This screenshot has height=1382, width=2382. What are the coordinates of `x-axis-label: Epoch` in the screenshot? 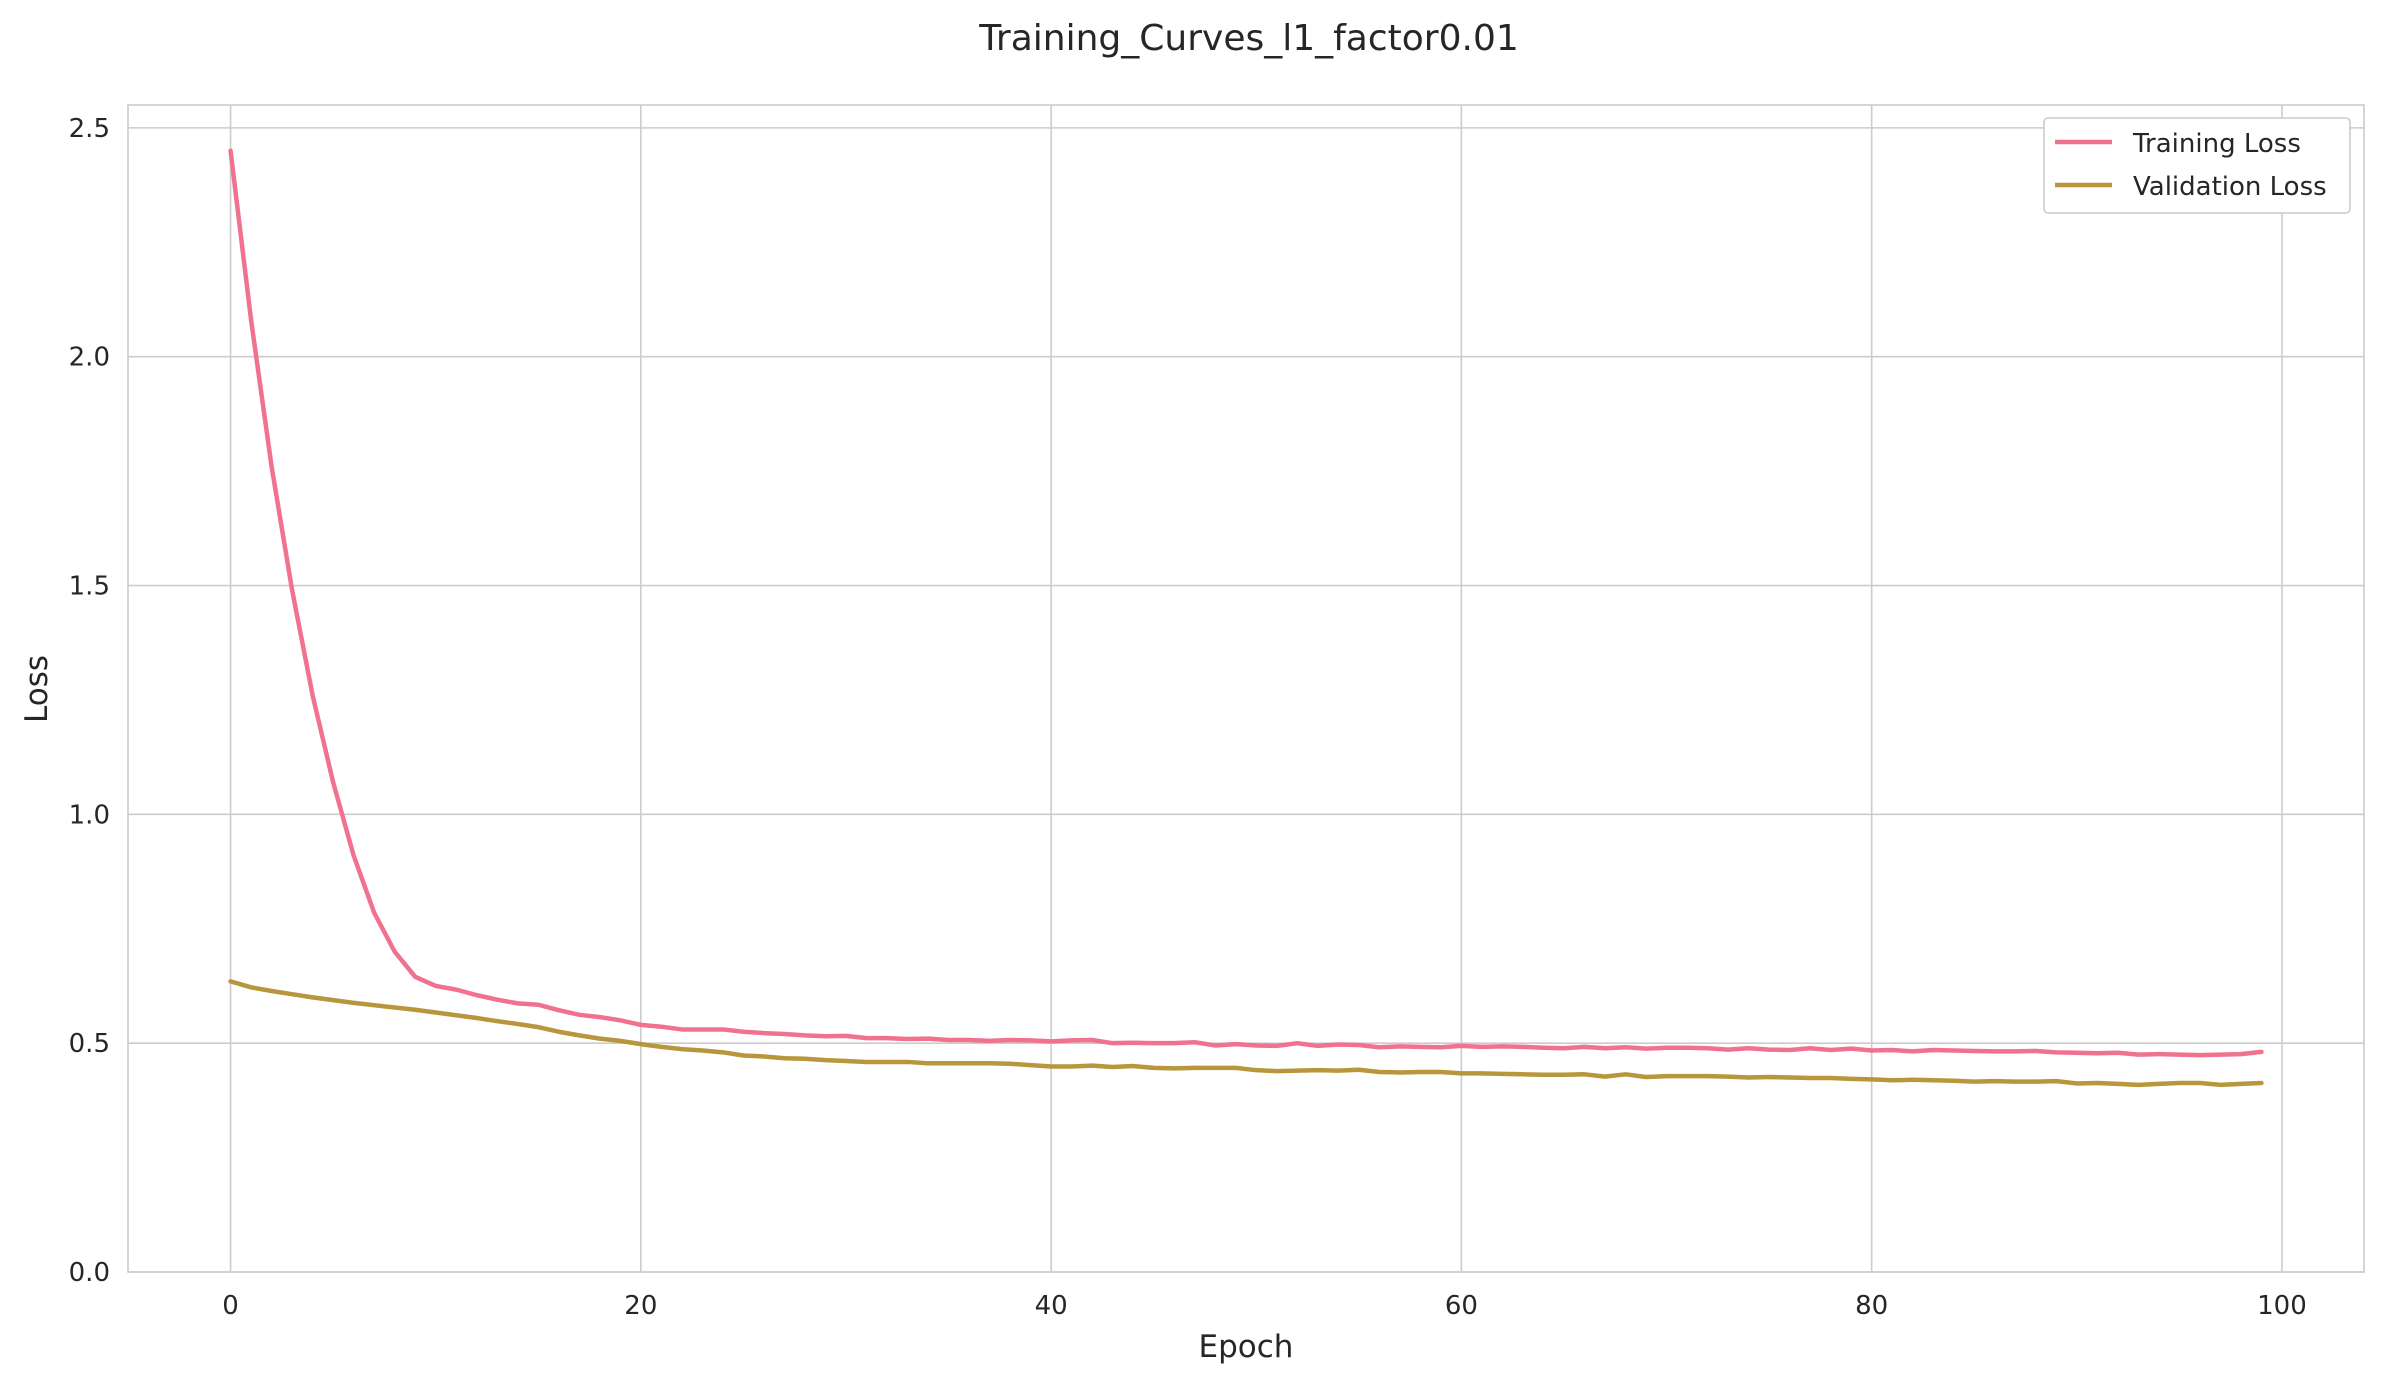 It's located at (1246, 1347).